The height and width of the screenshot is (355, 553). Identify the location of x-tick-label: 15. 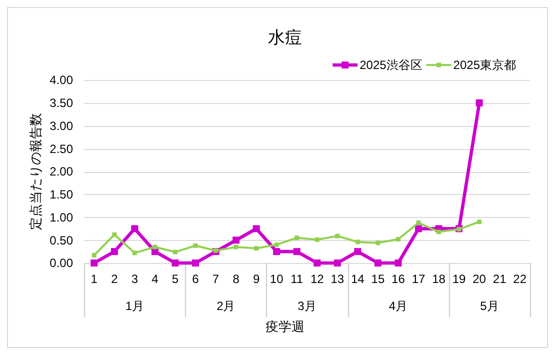
(378, 279).